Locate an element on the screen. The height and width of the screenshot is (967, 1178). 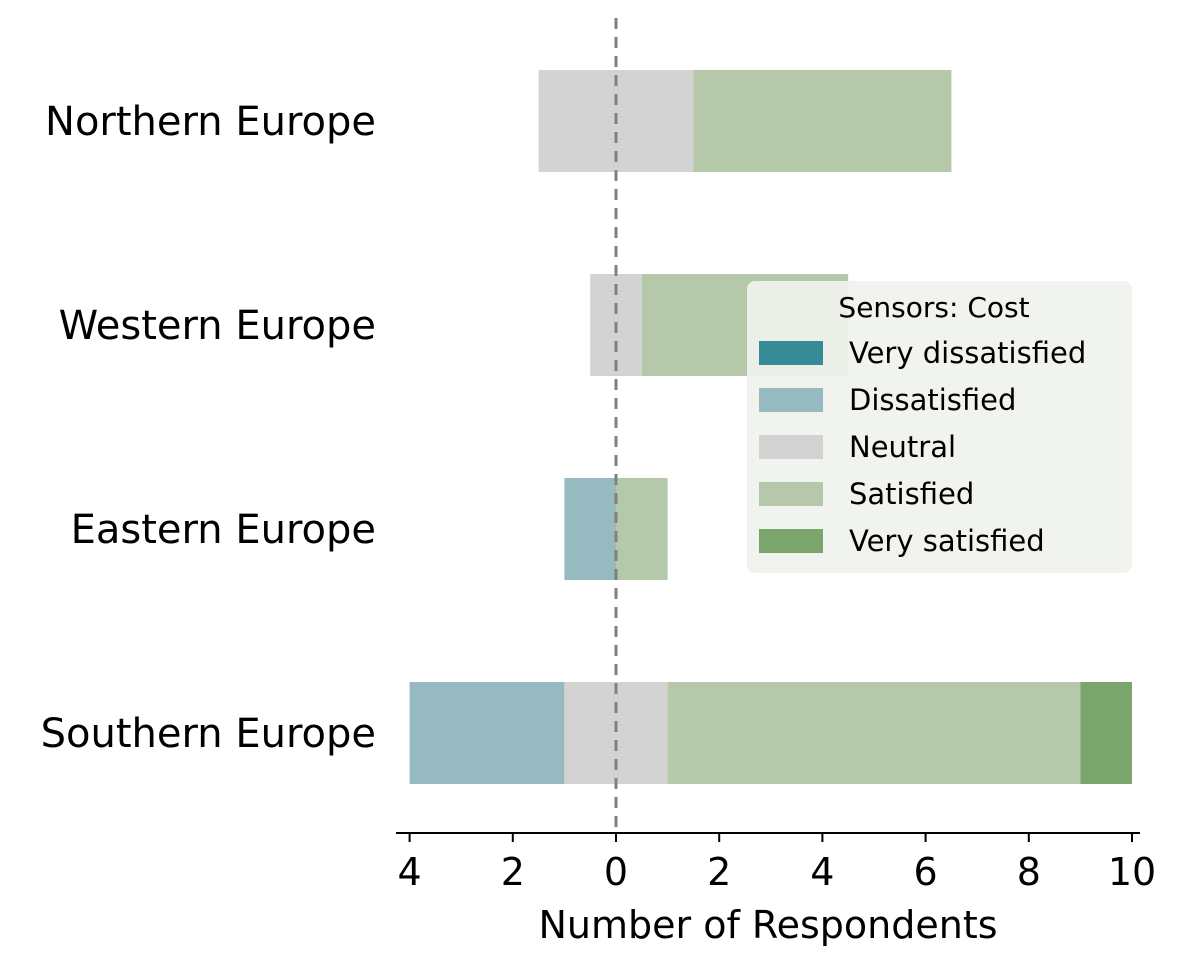
category-label: Northern Europe is located at coordinates (210, 122).